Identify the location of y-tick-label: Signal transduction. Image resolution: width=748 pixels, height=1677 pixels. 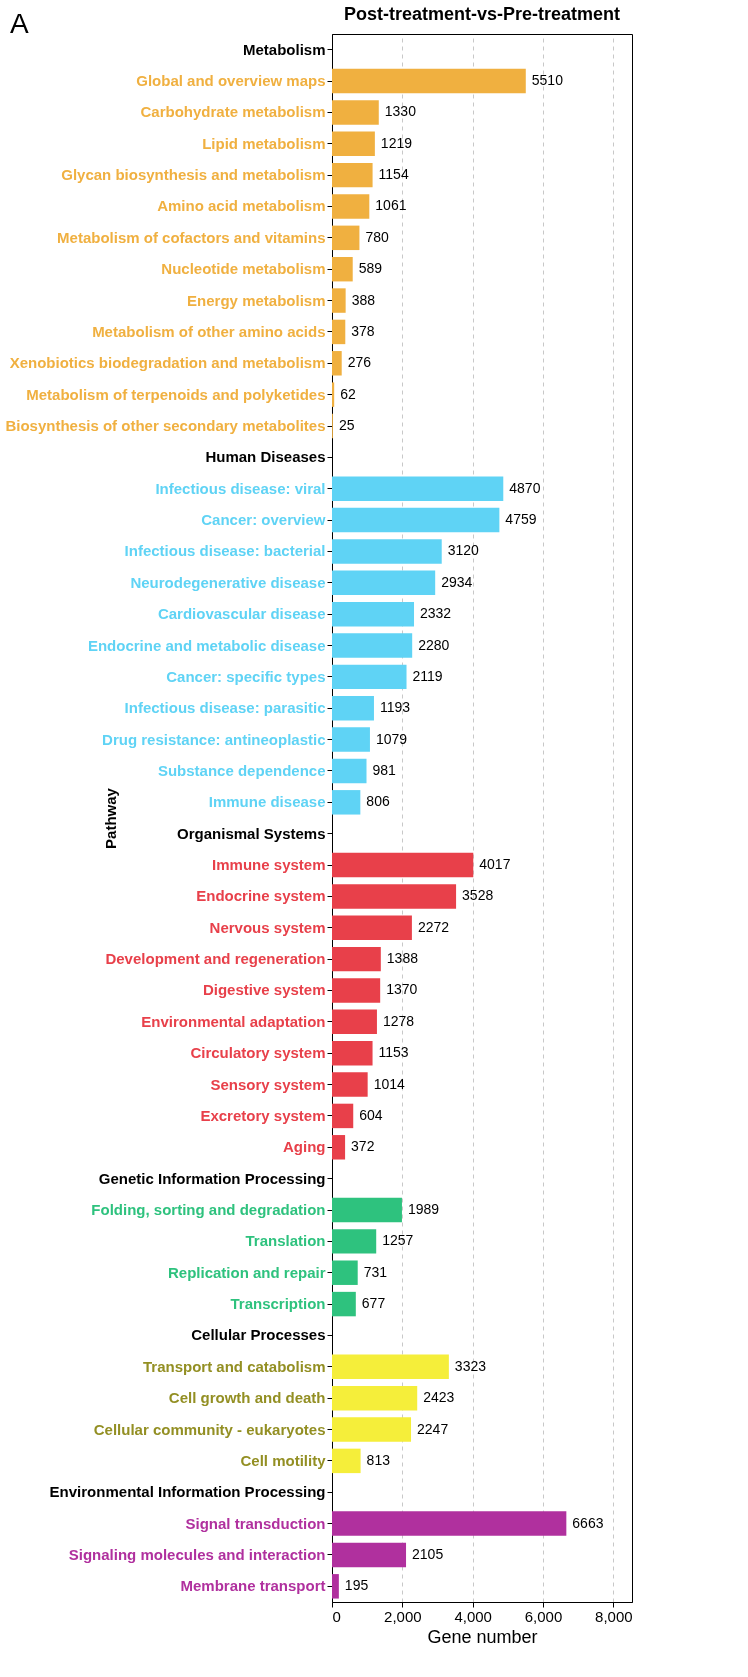
(255, 1523).